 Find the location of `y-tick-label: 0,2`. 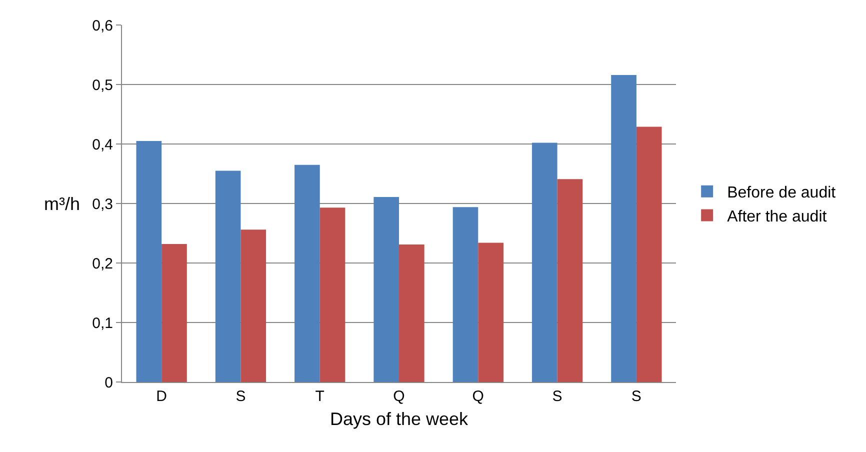

y-tick-label: 0,2 is located at coordinates (102, 263).